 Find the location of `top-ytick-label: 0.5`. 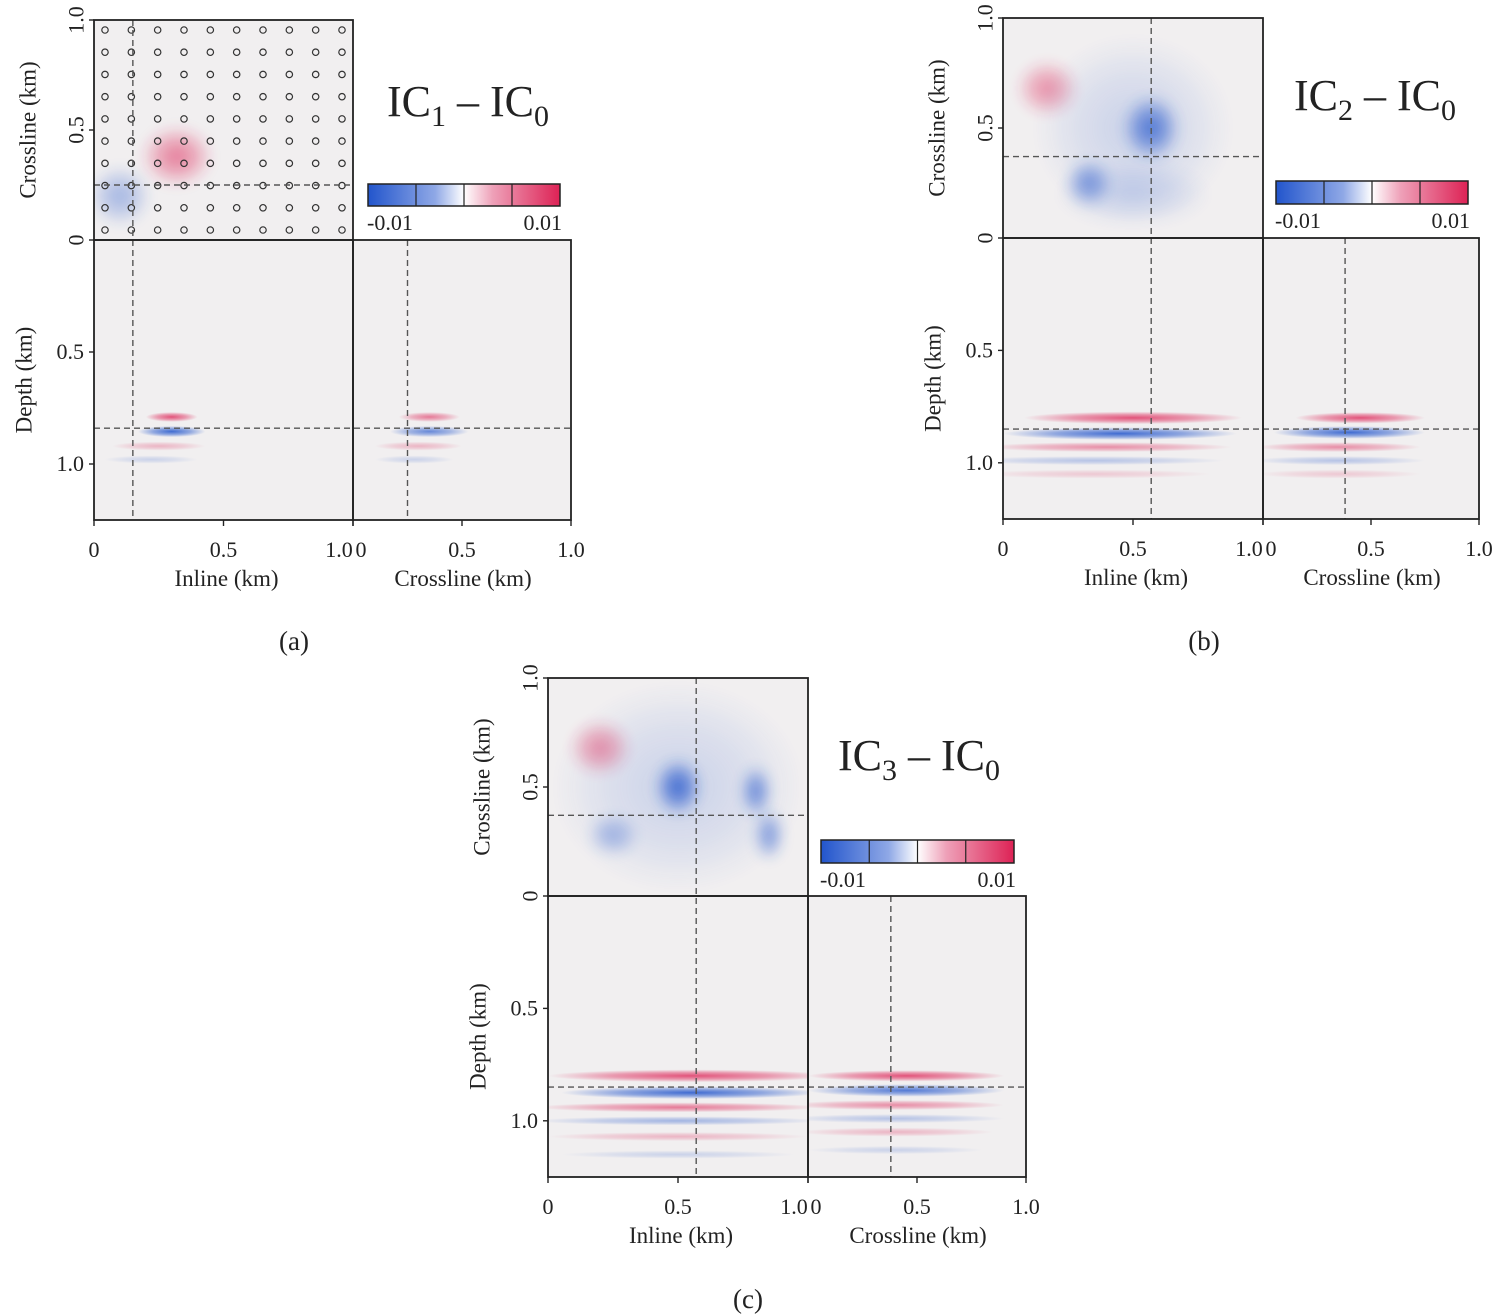

top-ytick-label: 0.5 is located at coordinates (985, 128).